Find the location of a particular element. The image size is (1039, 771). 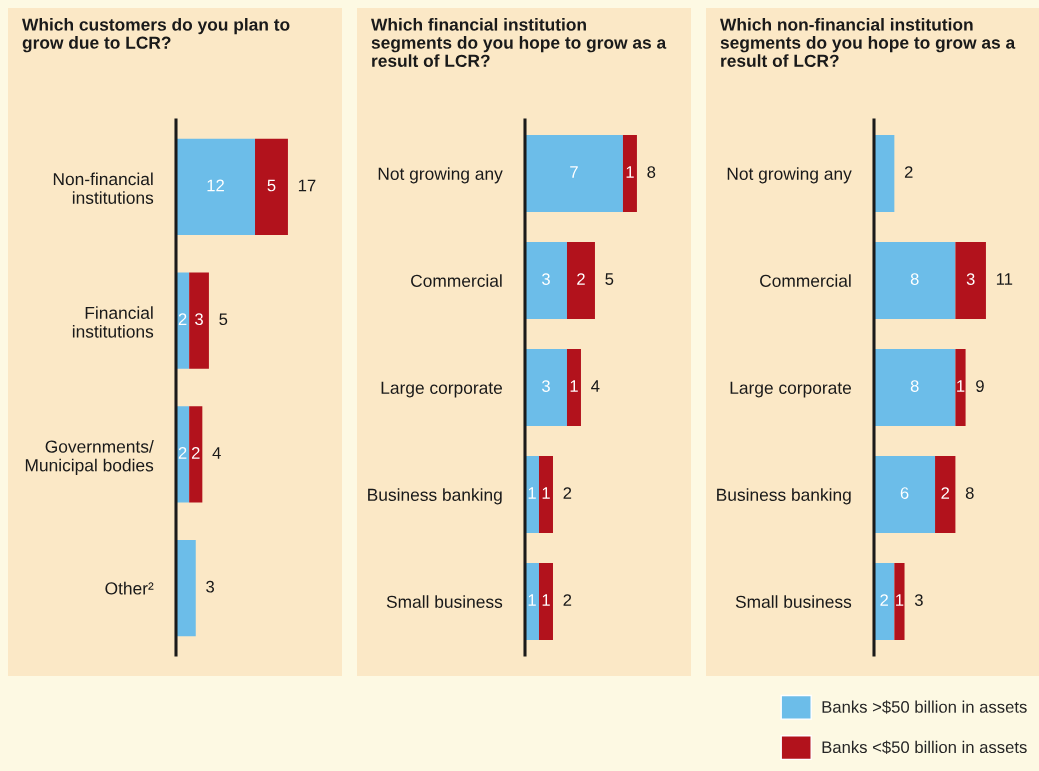

y-tick-label: Governments/ Municipal bodies is located at coordinates (89, 457).